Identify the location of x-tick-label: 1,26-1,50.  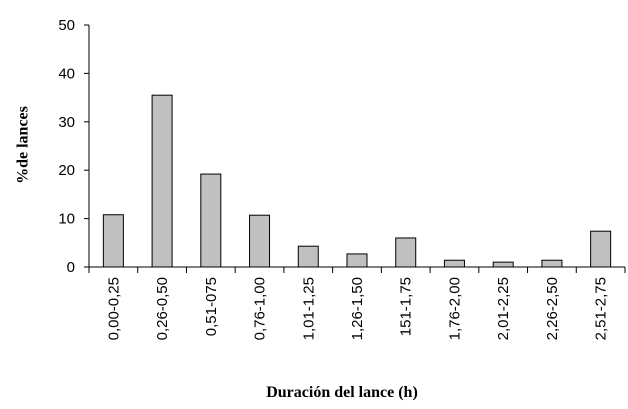
(357, 308).